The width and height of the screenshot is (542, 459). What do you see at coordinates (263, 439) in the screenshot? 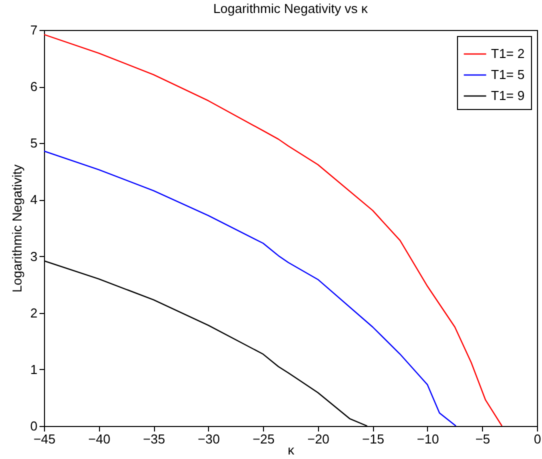
I see `x-tick-label: −25` at bounding box center [263, 439].